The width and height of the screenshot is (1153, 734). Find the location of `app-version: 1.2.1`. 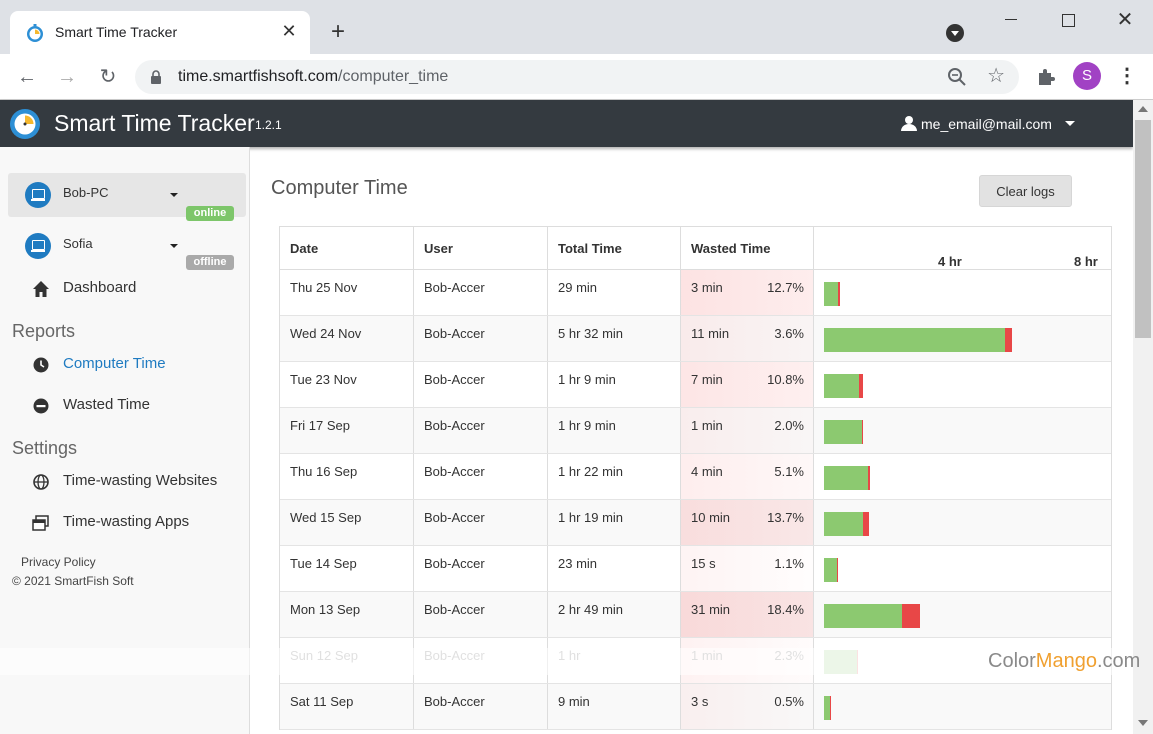

app-version: 1.2.1 is located at coordinates (268, 125).